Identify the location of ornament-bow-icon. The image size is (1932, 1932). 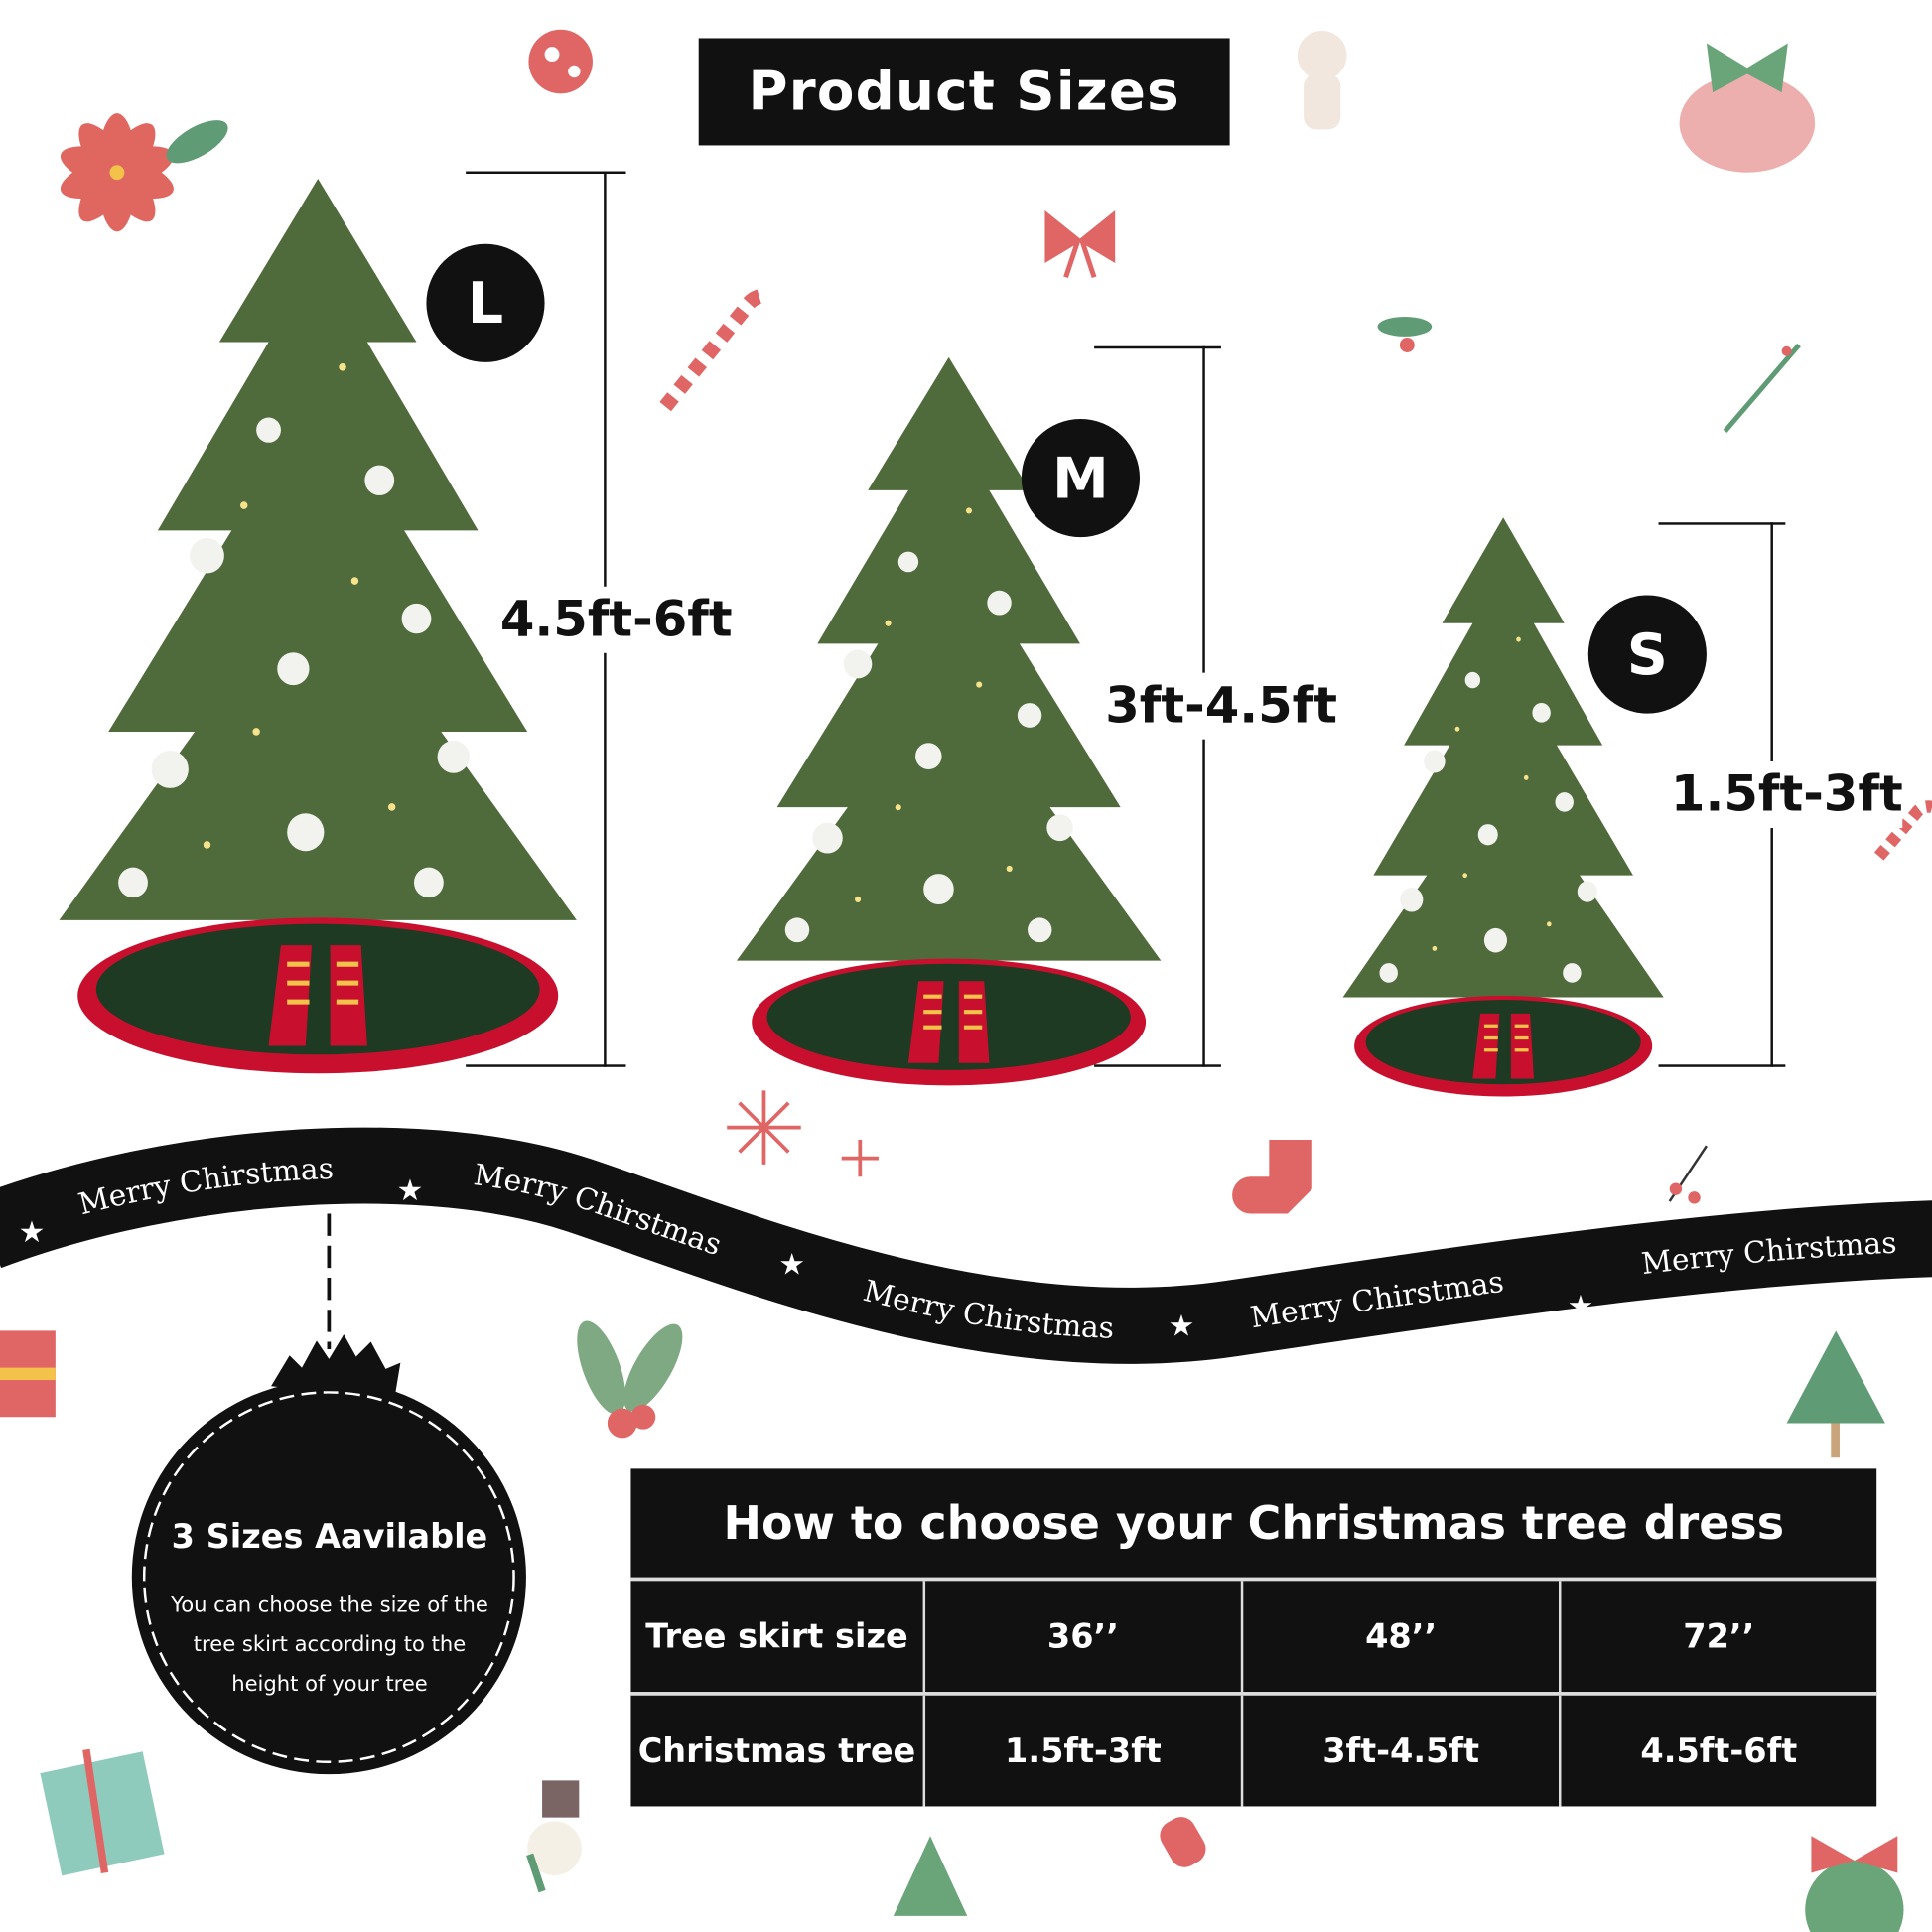
(1855, 1884).